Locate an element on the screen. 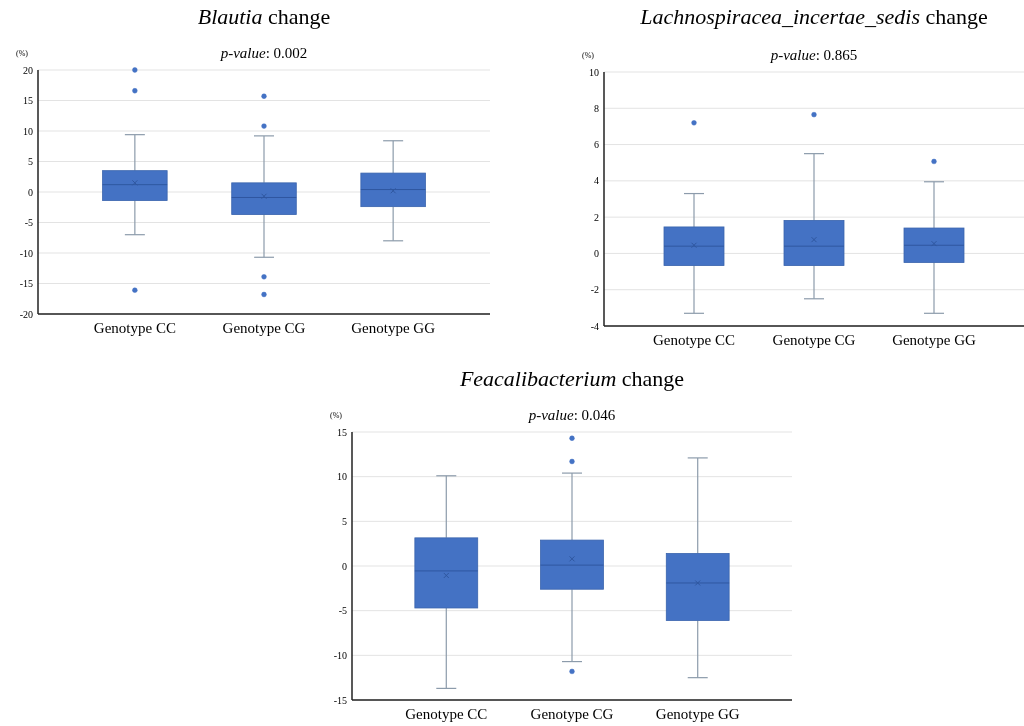 The image size is (1024, 726). chart-subtitle: p-value: 0.865 is located at coordinates (813, 55).